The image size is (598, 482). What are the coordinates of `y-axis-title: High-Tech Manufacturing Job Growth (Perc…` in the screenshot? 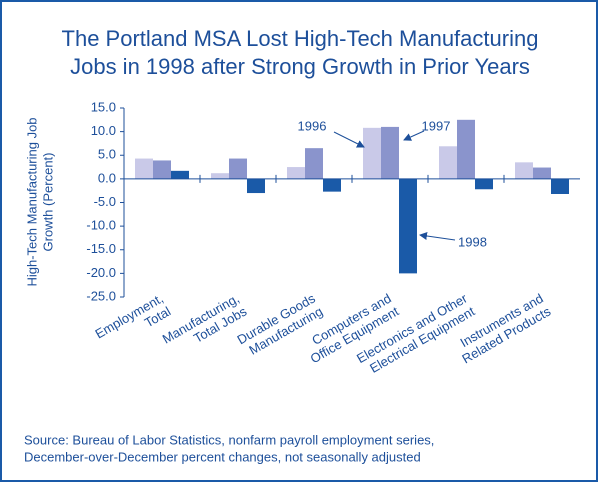 It's located at (39, 201).